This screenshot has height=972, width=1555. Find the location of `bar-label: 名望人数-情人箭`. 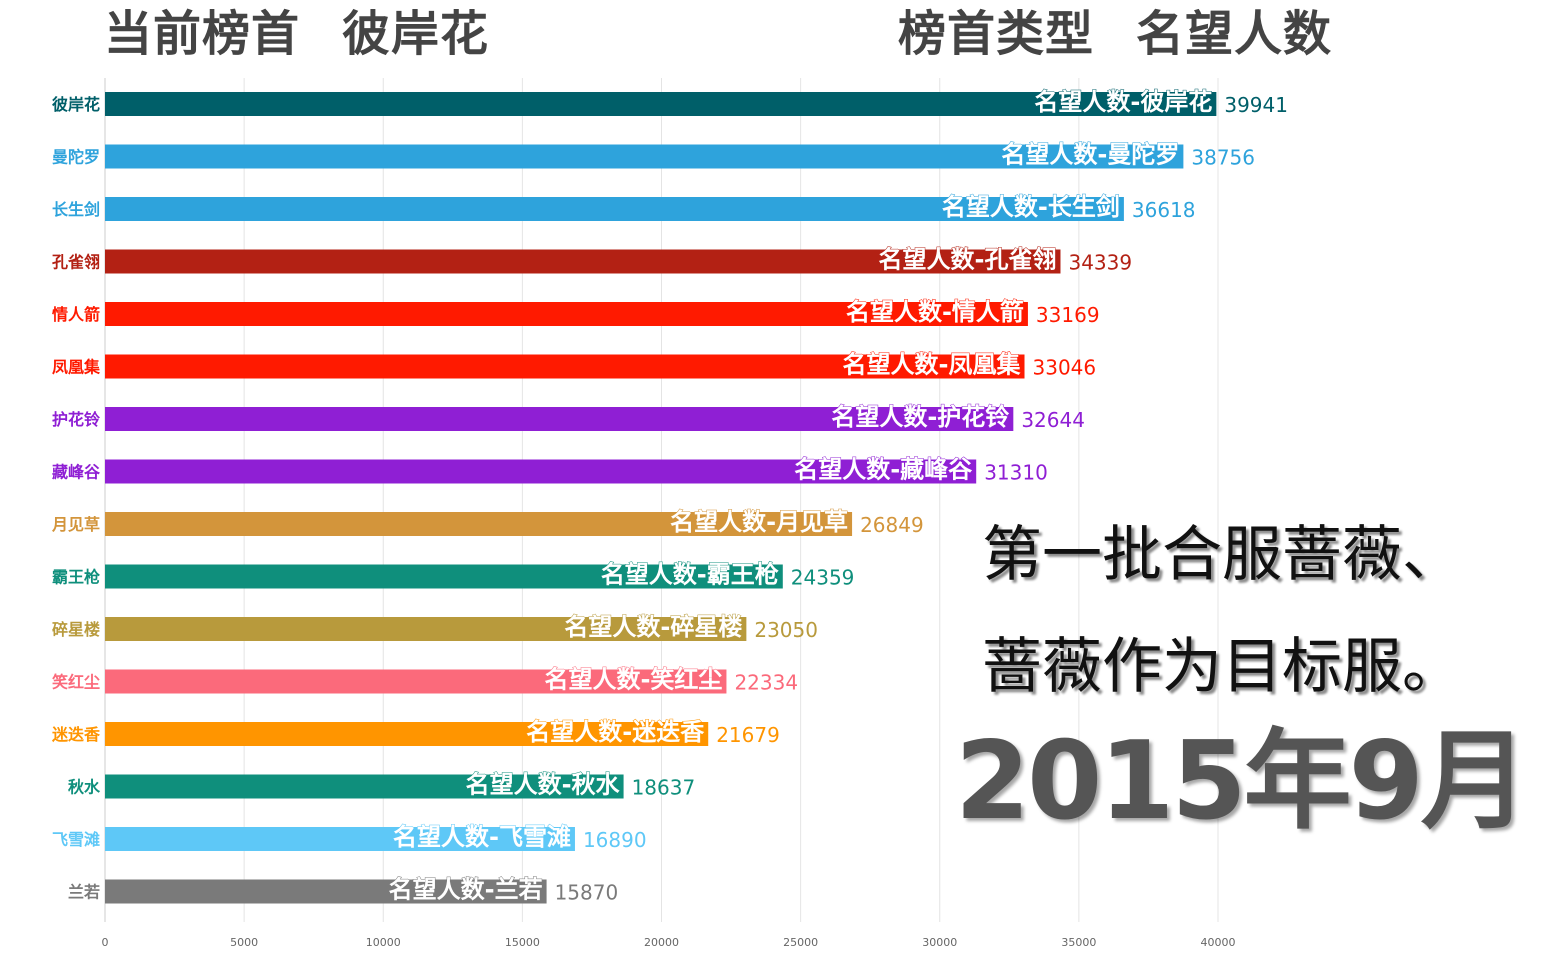

bar-label: 名望人数-情人箭 is located at coordinates (935, 312).